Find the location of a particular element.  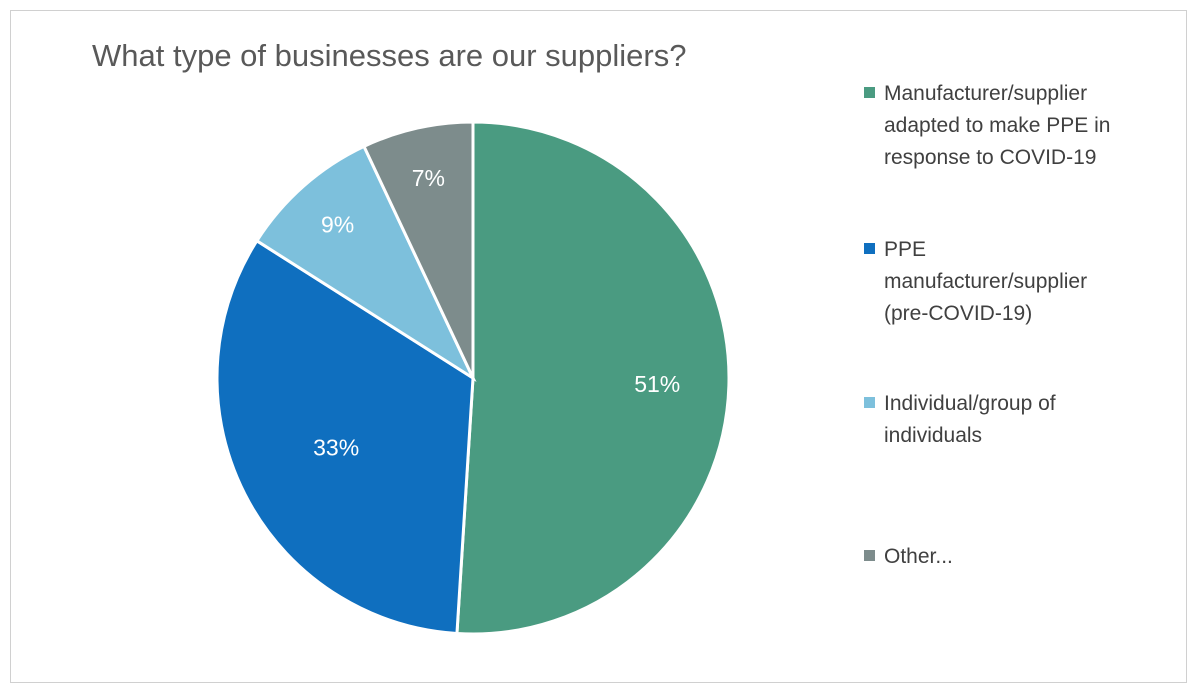

slice-data-label: 9% is located at coordinates (337, 224).